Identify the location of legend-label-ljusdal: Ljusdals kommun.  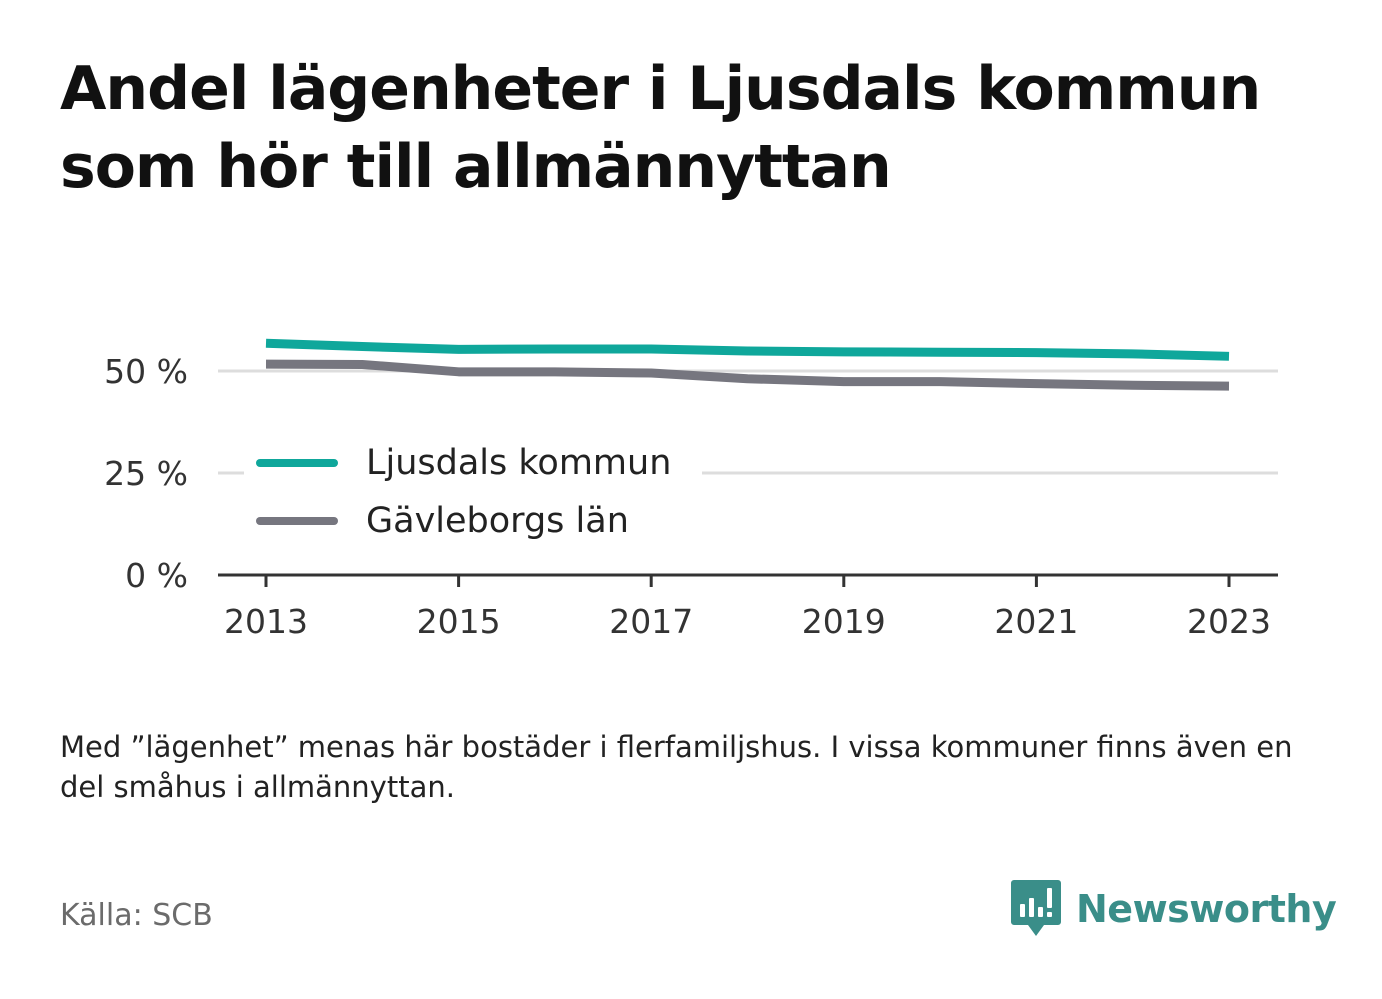
(519, 463).